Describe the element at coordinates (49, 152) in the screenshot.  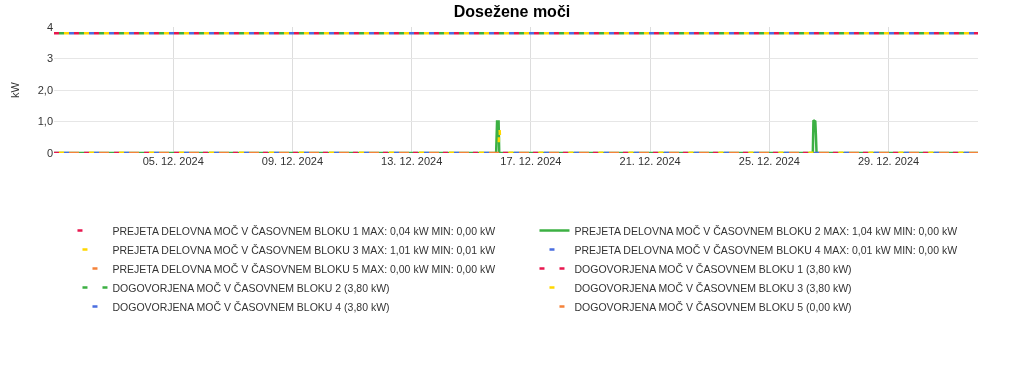
I see `y-tick-label: 0` at that location.